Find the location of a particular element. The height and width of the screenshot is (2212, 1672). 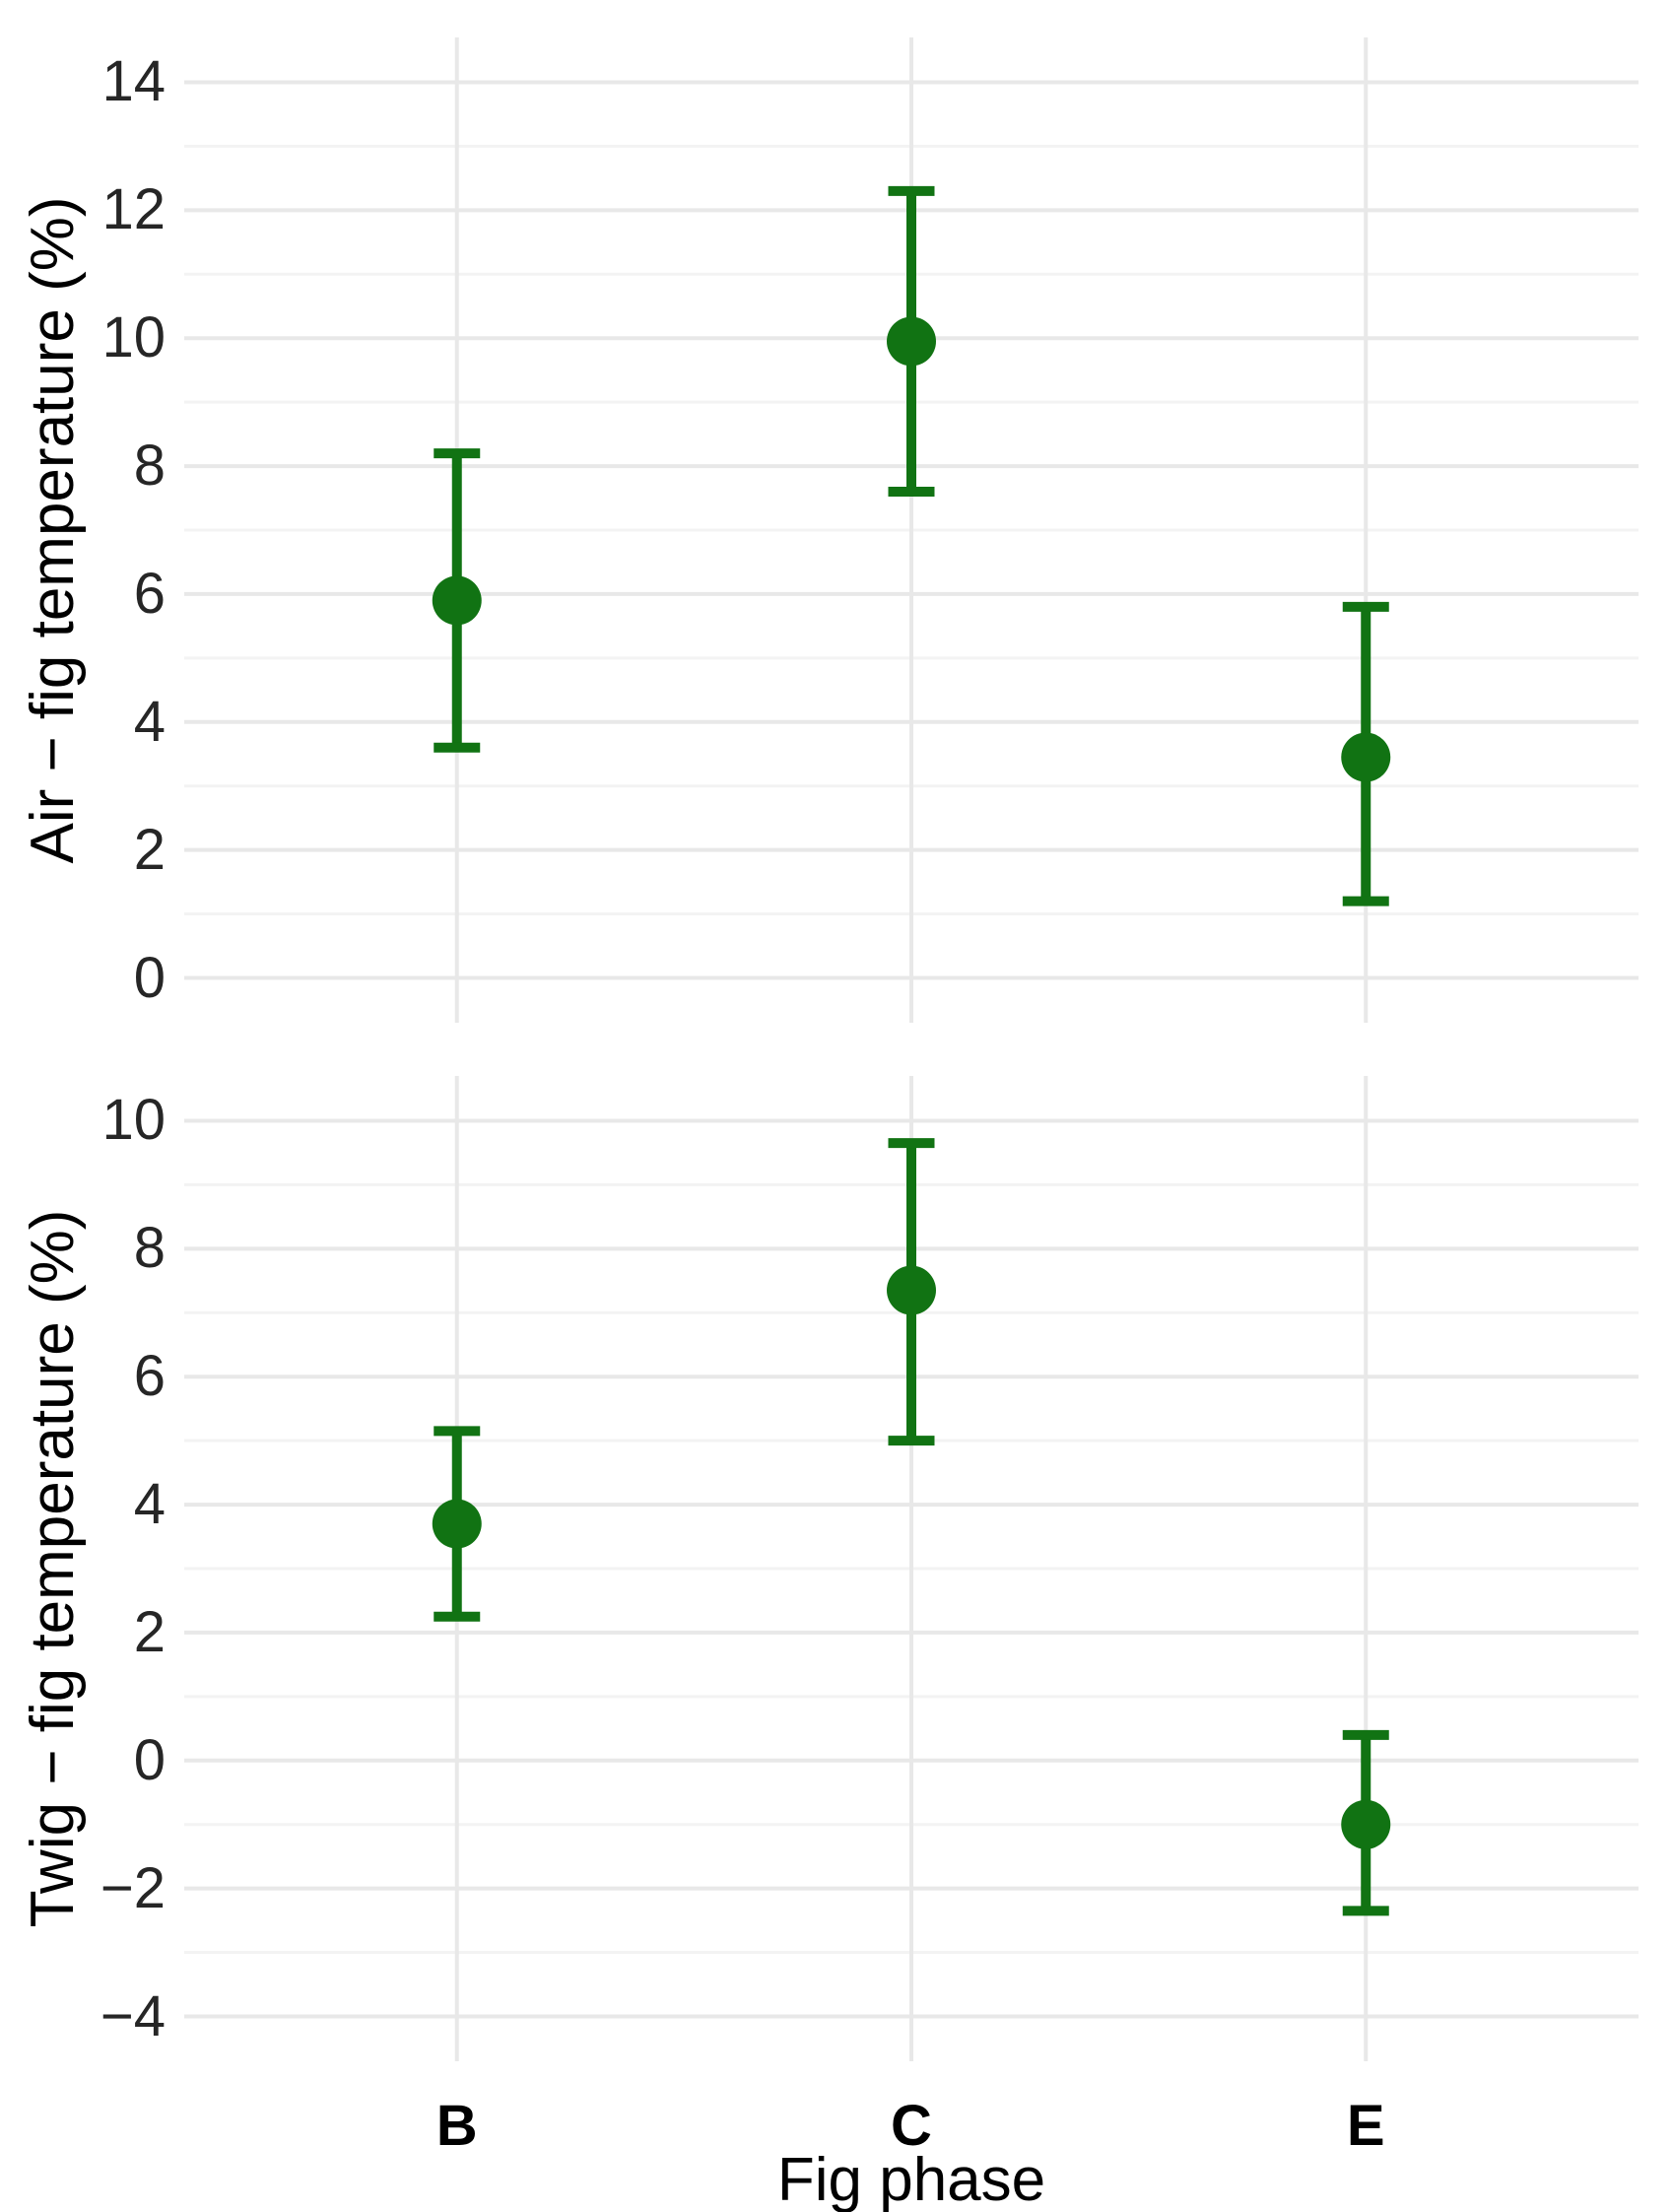

y-tick-label: 14 is located at coordinates (133, 81).